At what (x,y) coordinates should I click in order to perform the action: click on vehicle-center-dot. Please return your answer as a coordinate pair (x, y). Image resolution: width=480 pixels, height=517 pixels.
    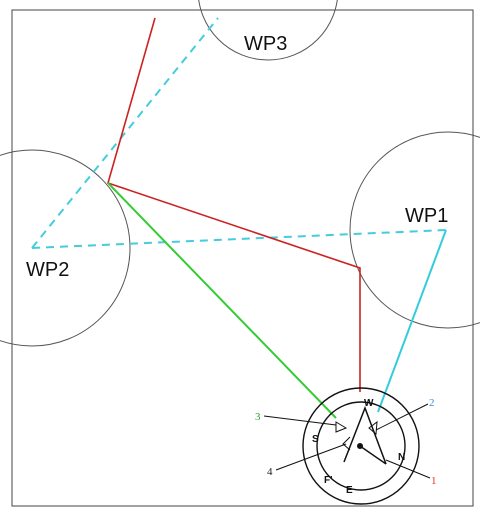
    Looking at the image, I should click on (360, 446).